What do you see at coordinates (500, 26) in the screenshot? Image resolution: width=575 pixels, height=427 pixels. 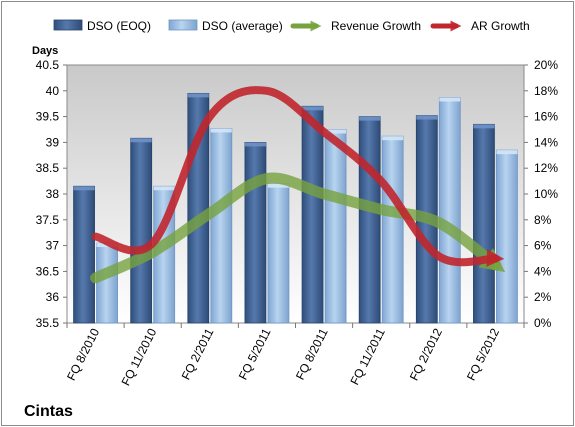 I see `legend-label: AR Growth` at bounding box center [500, 26].